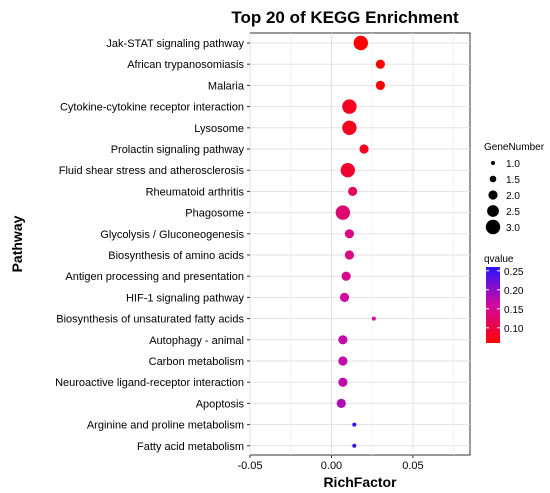  I want to click on color-legend: qvalue 0.25 0.20 0.15 0.10, so click(504, 298).